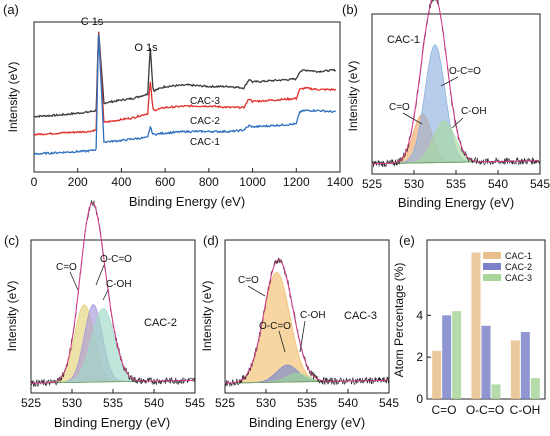 The image size is (550, 436). What do you see at coordinates (485, 410) in the screenshot?
I see `panel-e-category-oco: O-C=O` at bounding box center [485, 410].